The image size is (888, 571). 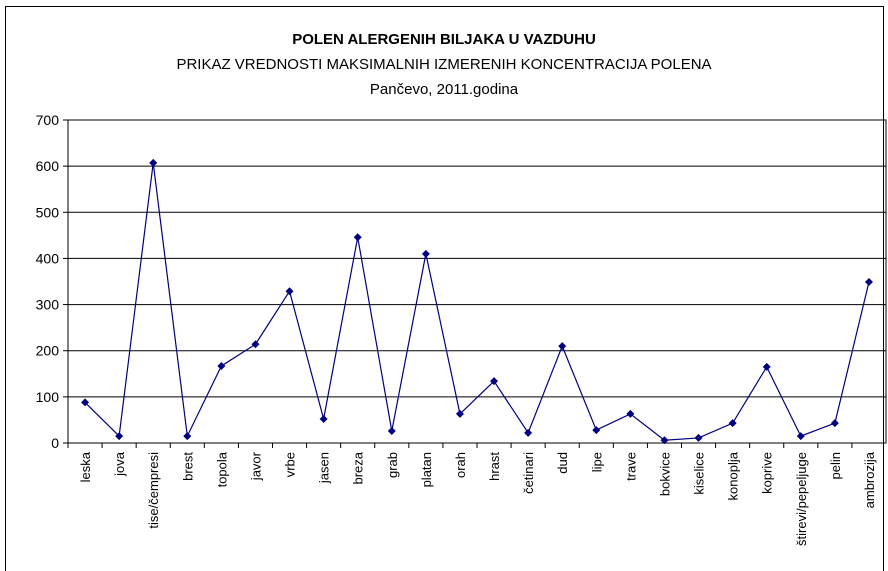 I want to click on x-tick-label: pelin, so click(x=835, y=465).